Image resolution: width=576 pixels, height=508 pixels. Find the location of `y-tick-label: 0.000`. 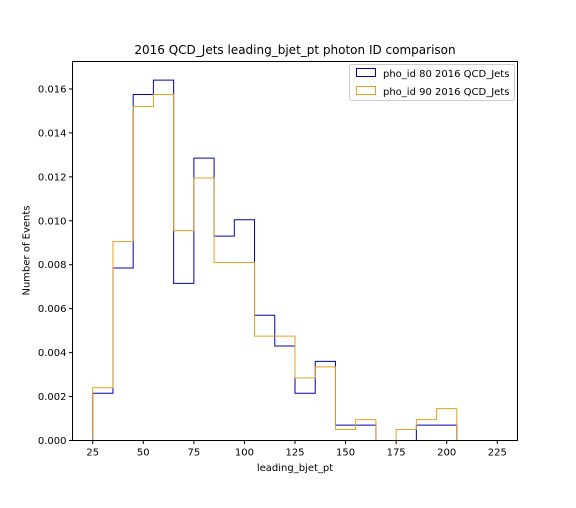

y-tick-label: 0.000 is located at coordinates (52, 441).